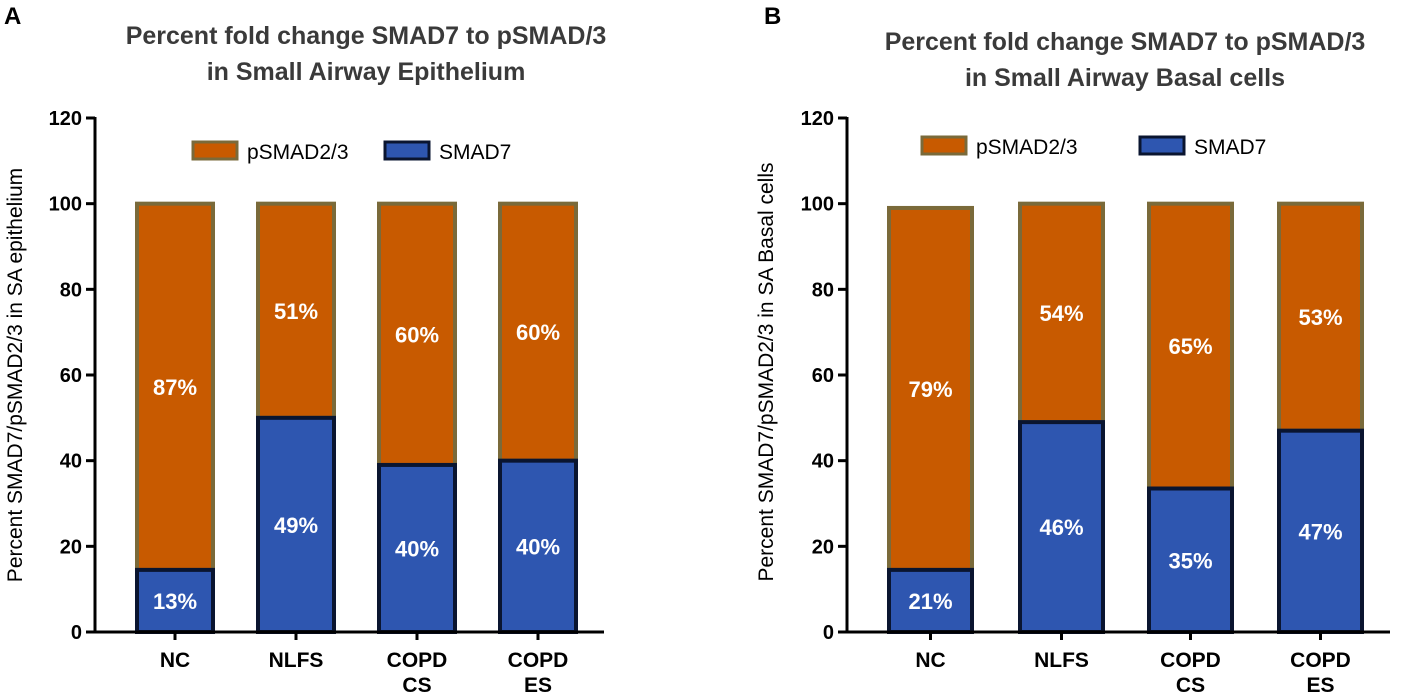 Image resolution: width=1417 pixels, height=695 pixels. What do you see at coordinates (12, 16) in the screenshot?
I see `panel-letter: A` at bounding box center [12, 16].